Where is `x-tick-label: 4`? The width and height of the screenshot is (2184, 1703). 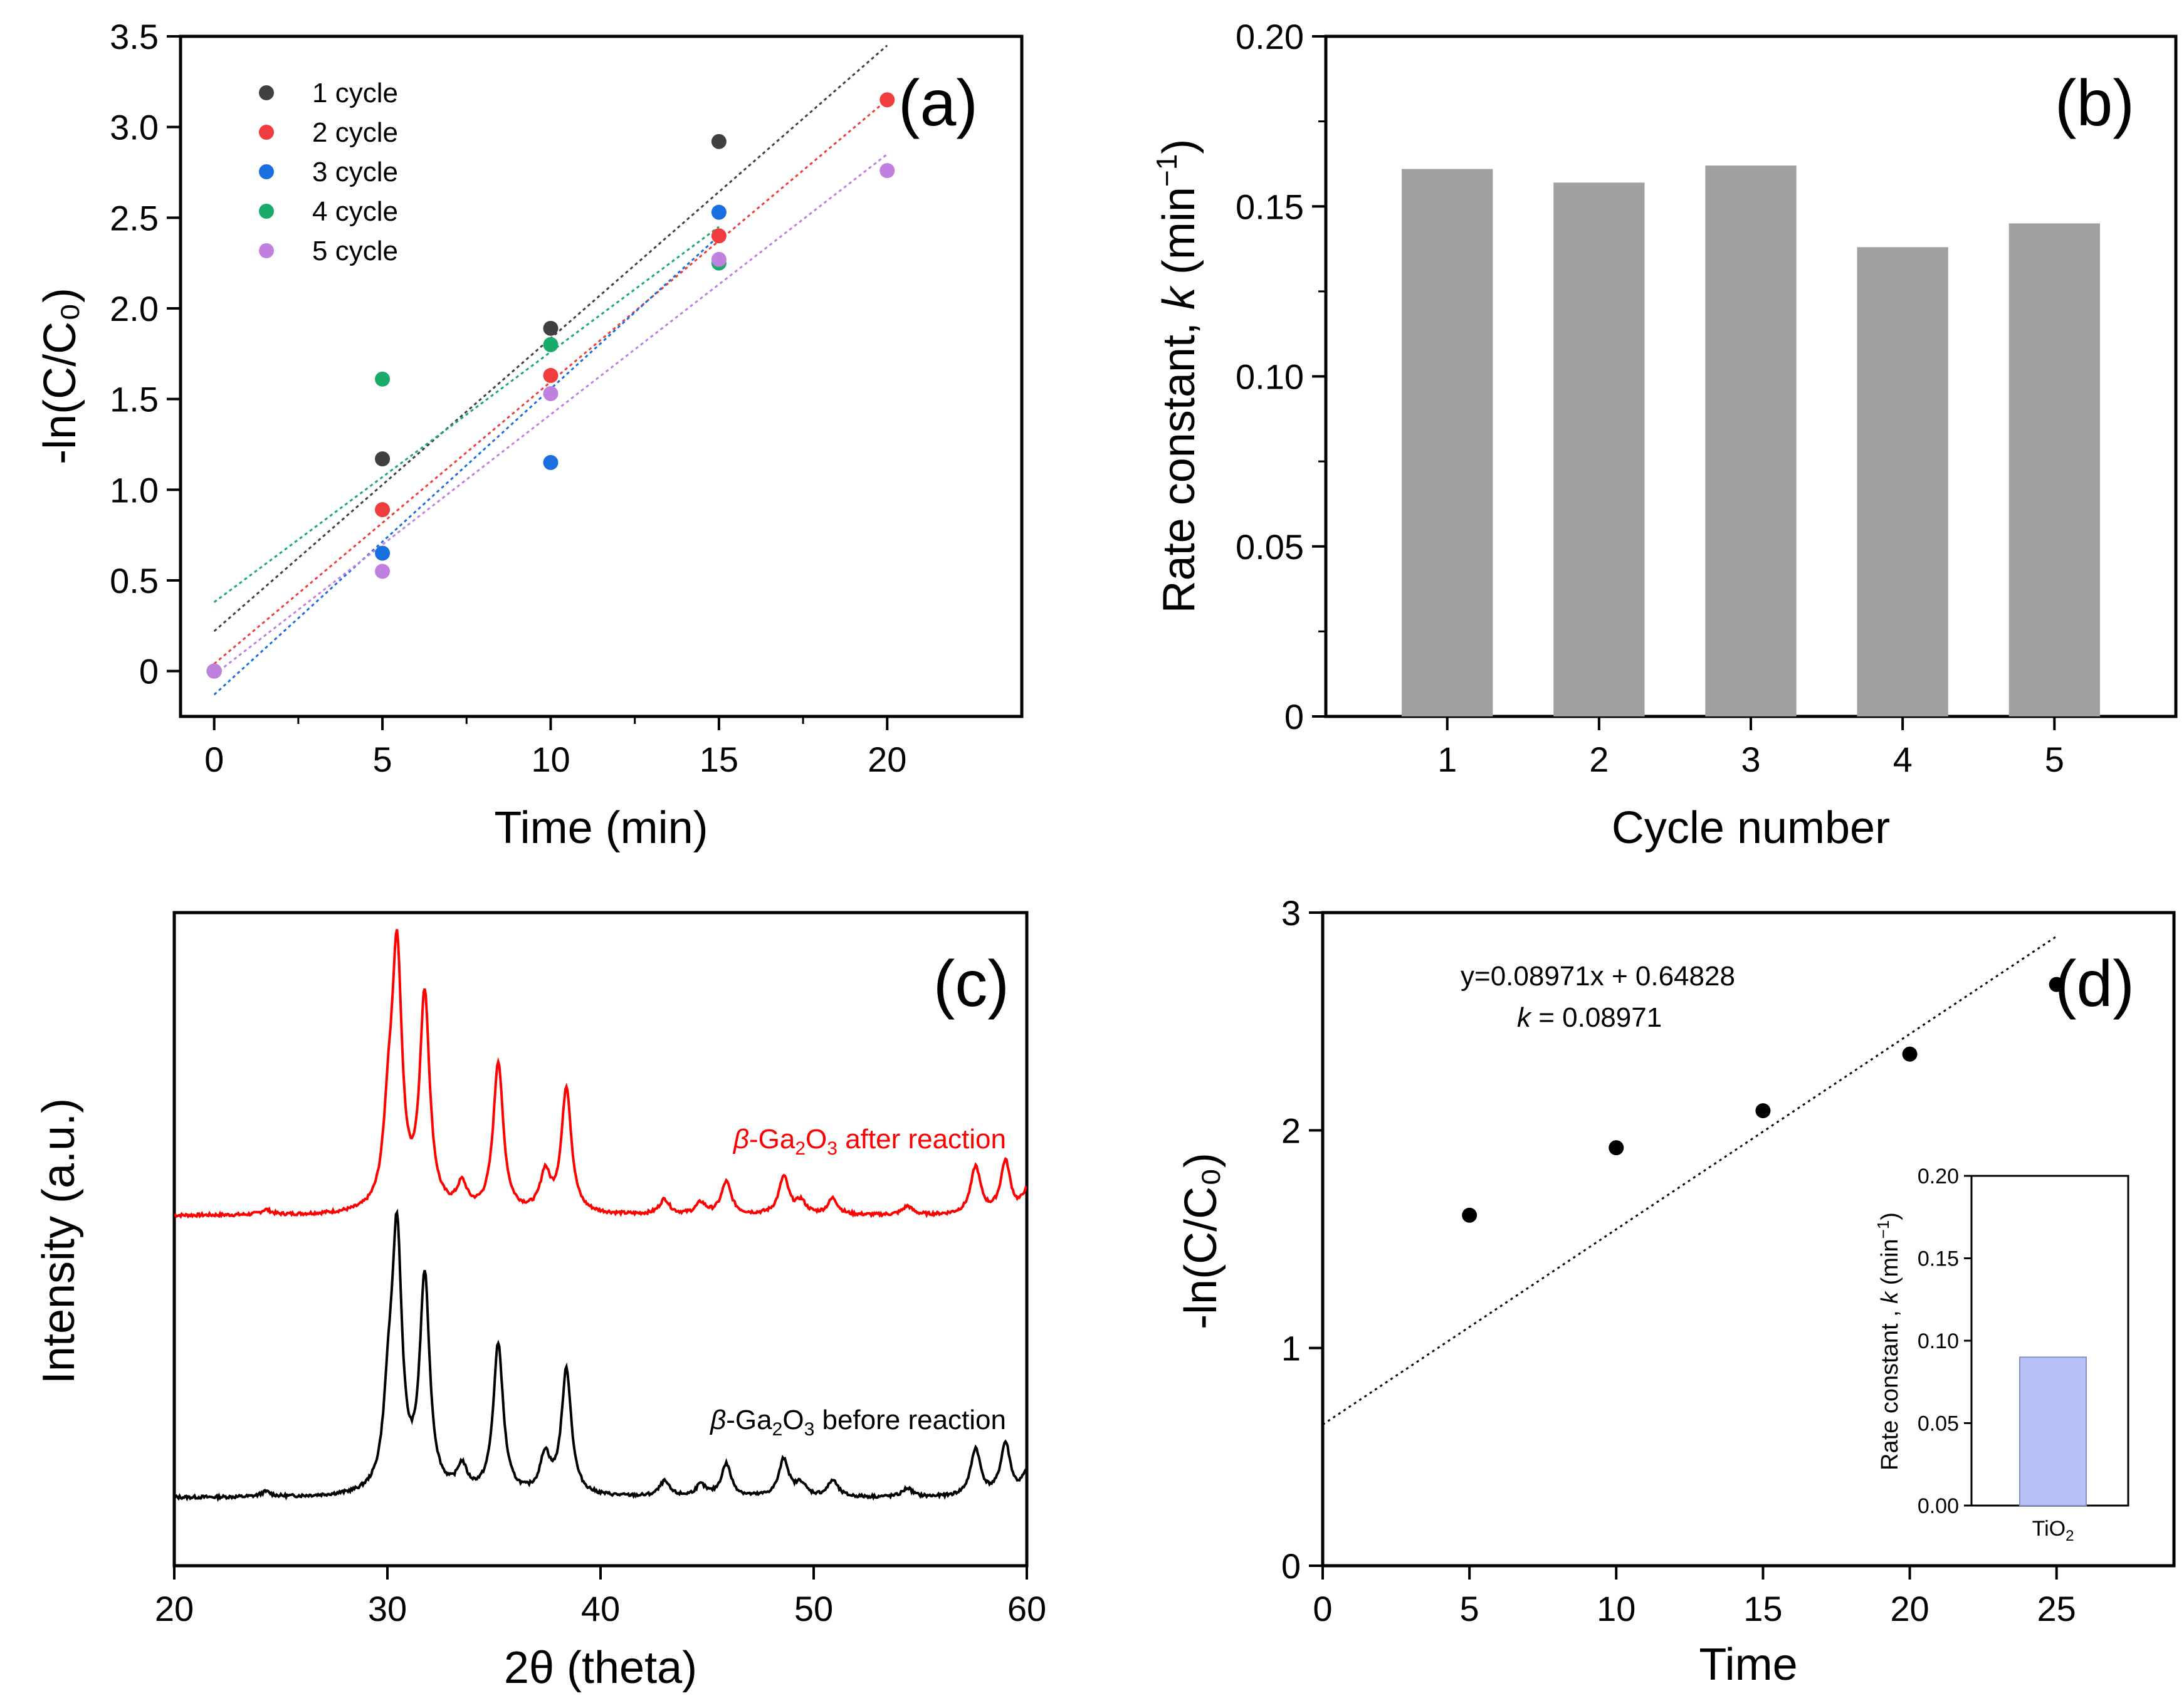 x-tick-label: 4 is located at coordinates (1903, 760).